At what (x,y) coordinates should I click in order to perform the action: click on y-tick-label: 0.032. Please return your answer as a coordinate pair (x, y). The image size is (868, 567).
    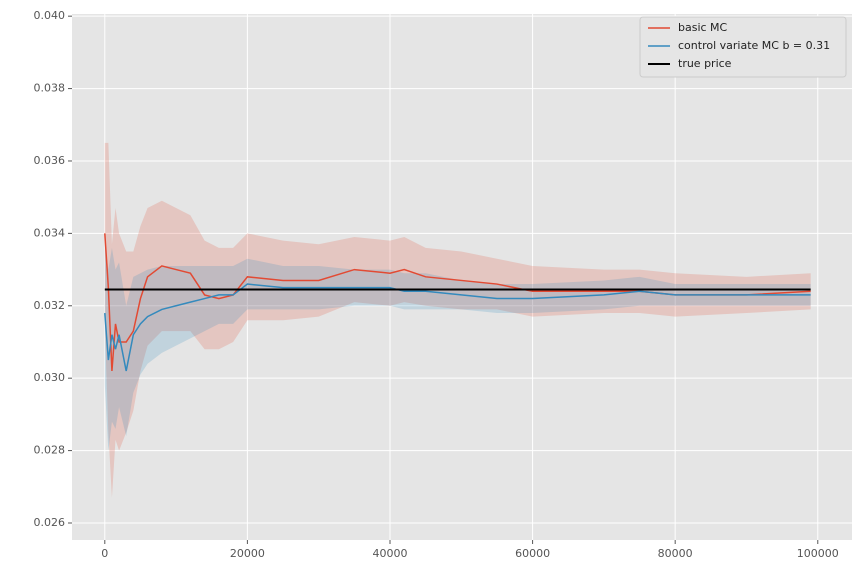
    Looking at the image, I should click on (50, 305).